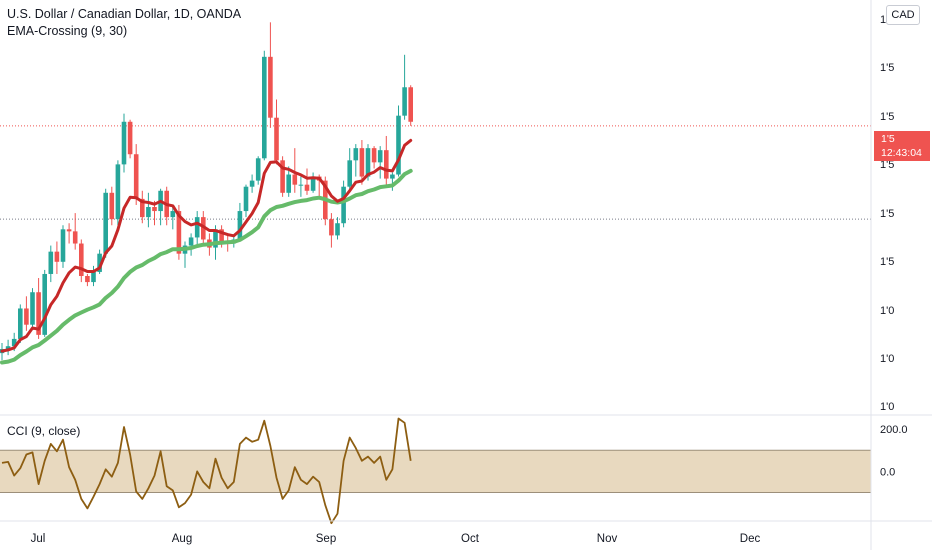  I want to click on cci-tick-label: 0.0, so click(887, 472).